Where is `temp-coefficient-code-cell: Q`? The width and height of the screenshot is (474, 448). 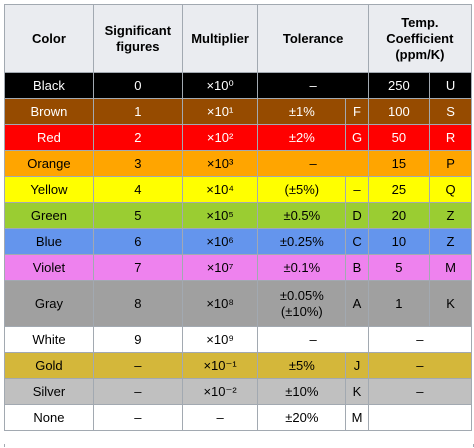
temp-coefficient-code-cell: Q is located at coordinates (450, 189).